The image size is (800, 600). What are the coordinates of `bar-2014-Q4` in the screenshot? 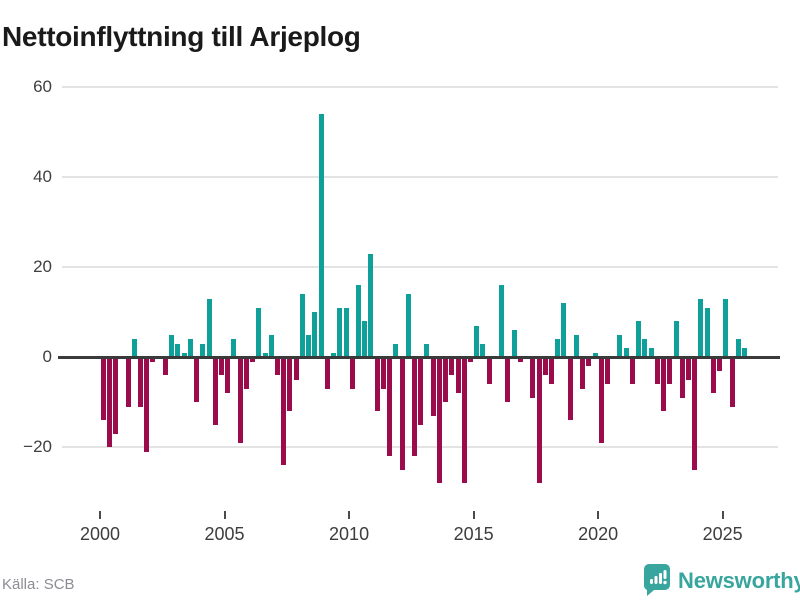 It's located at (470, 359).